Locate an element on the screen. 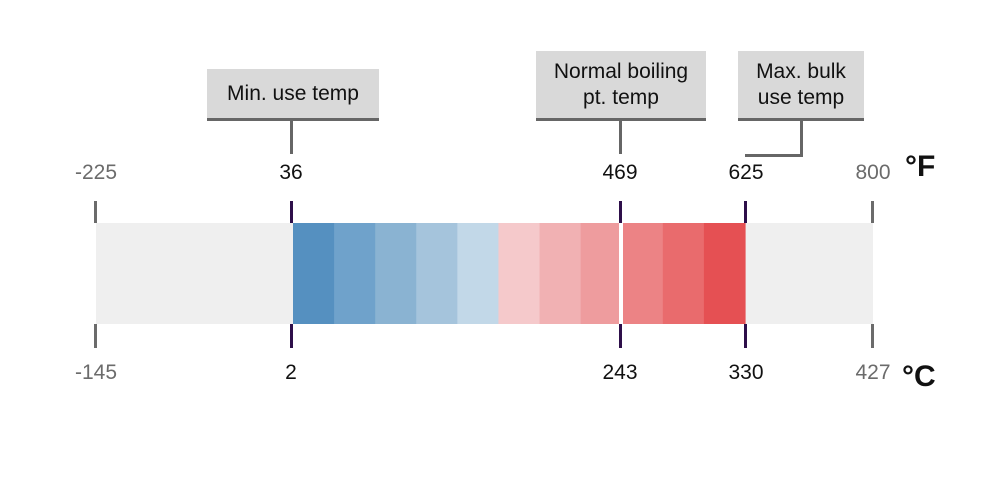 The height and width of the screenshot is (502, 1000). c-label-243: 243 is located at coordinates (620, 372).